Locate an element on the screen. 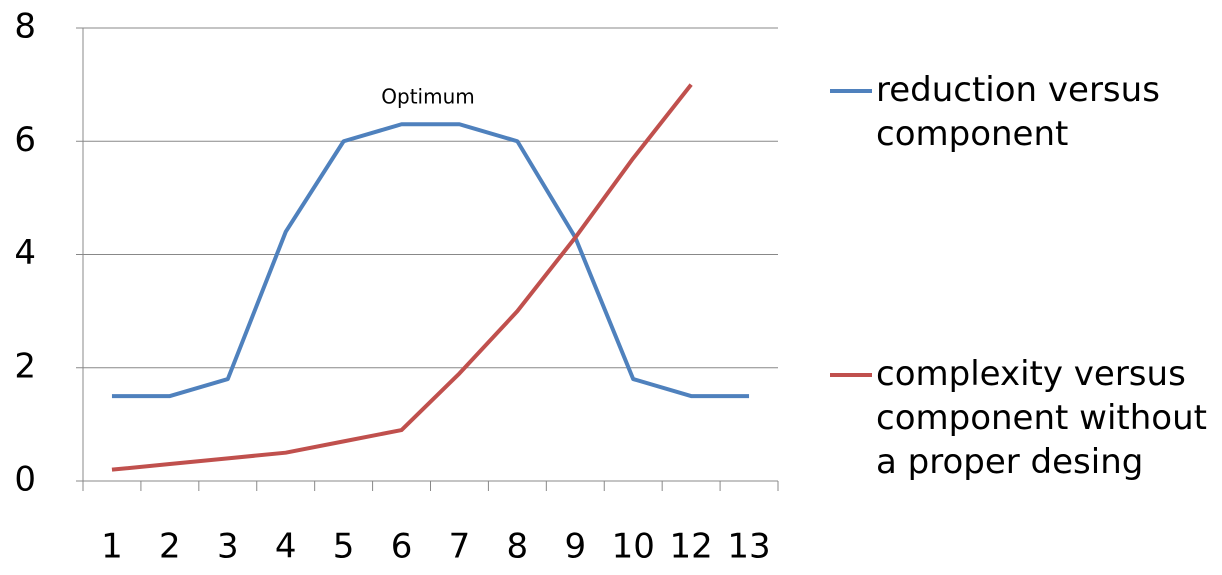 The image size is (1222, 575). x-tick-label: 13 is located at coordinates (748, 547).